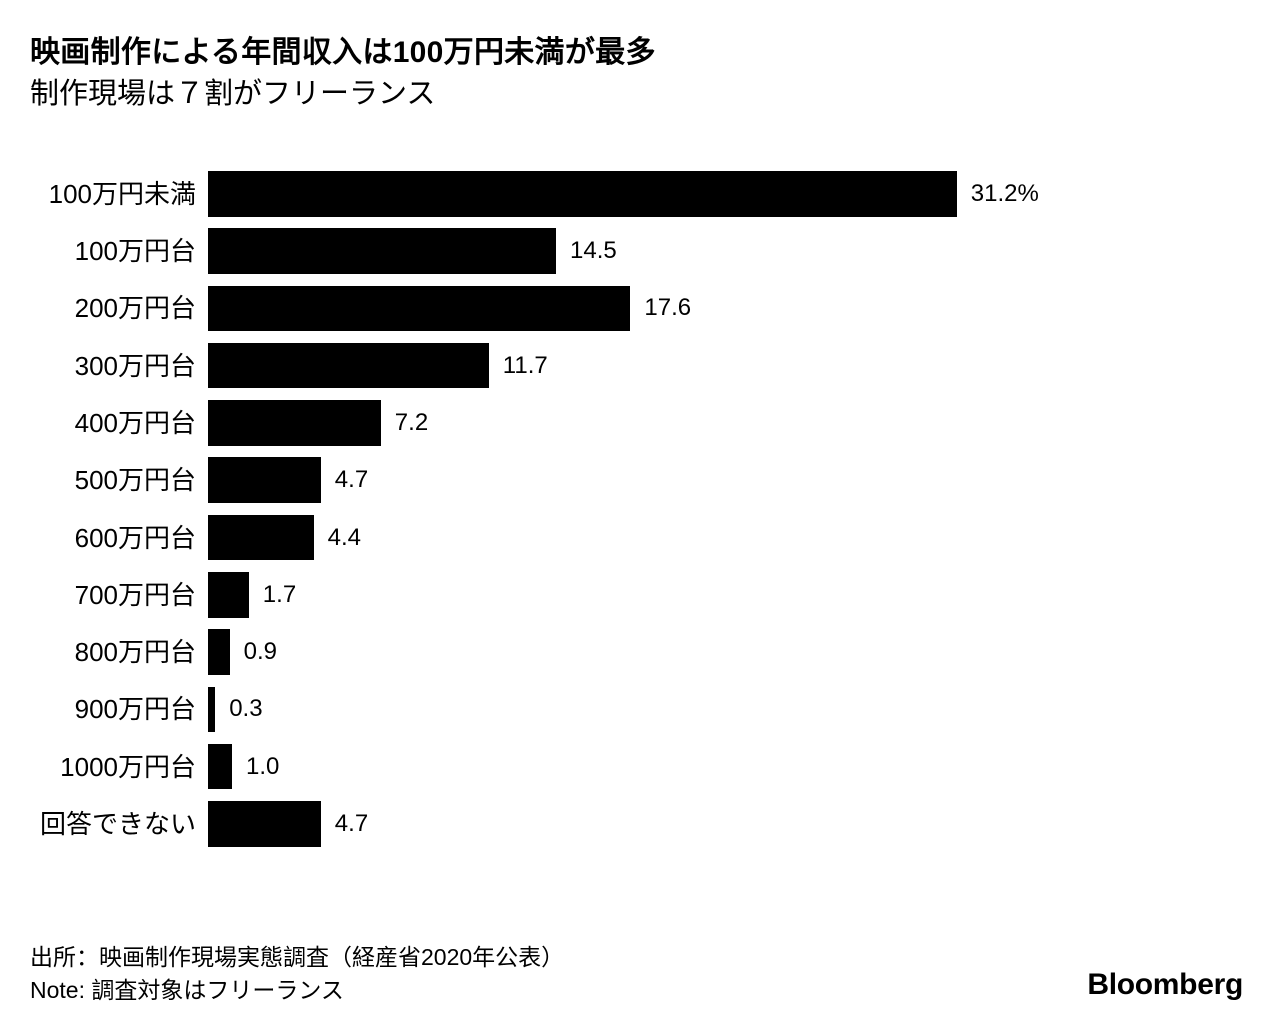  Describe the element at coordinates (1165, 984) in the screenshot. I see `bloomberg-logo: Bloomberg` at that location.